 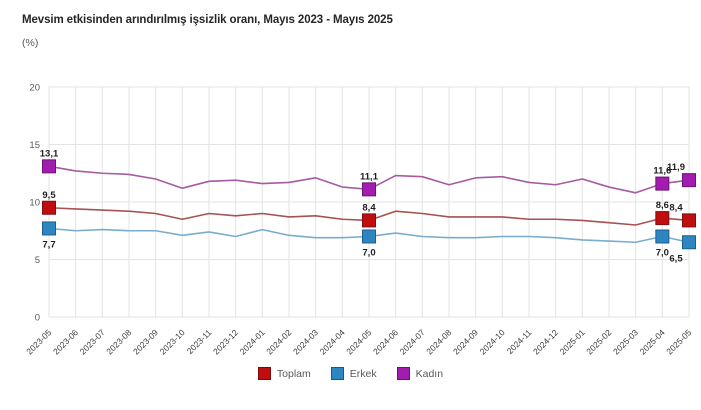 What do you see at coordinates (676, 258) in the screenshot?
I see `data-point-label: 6,5` at bounding box center [676, 258].